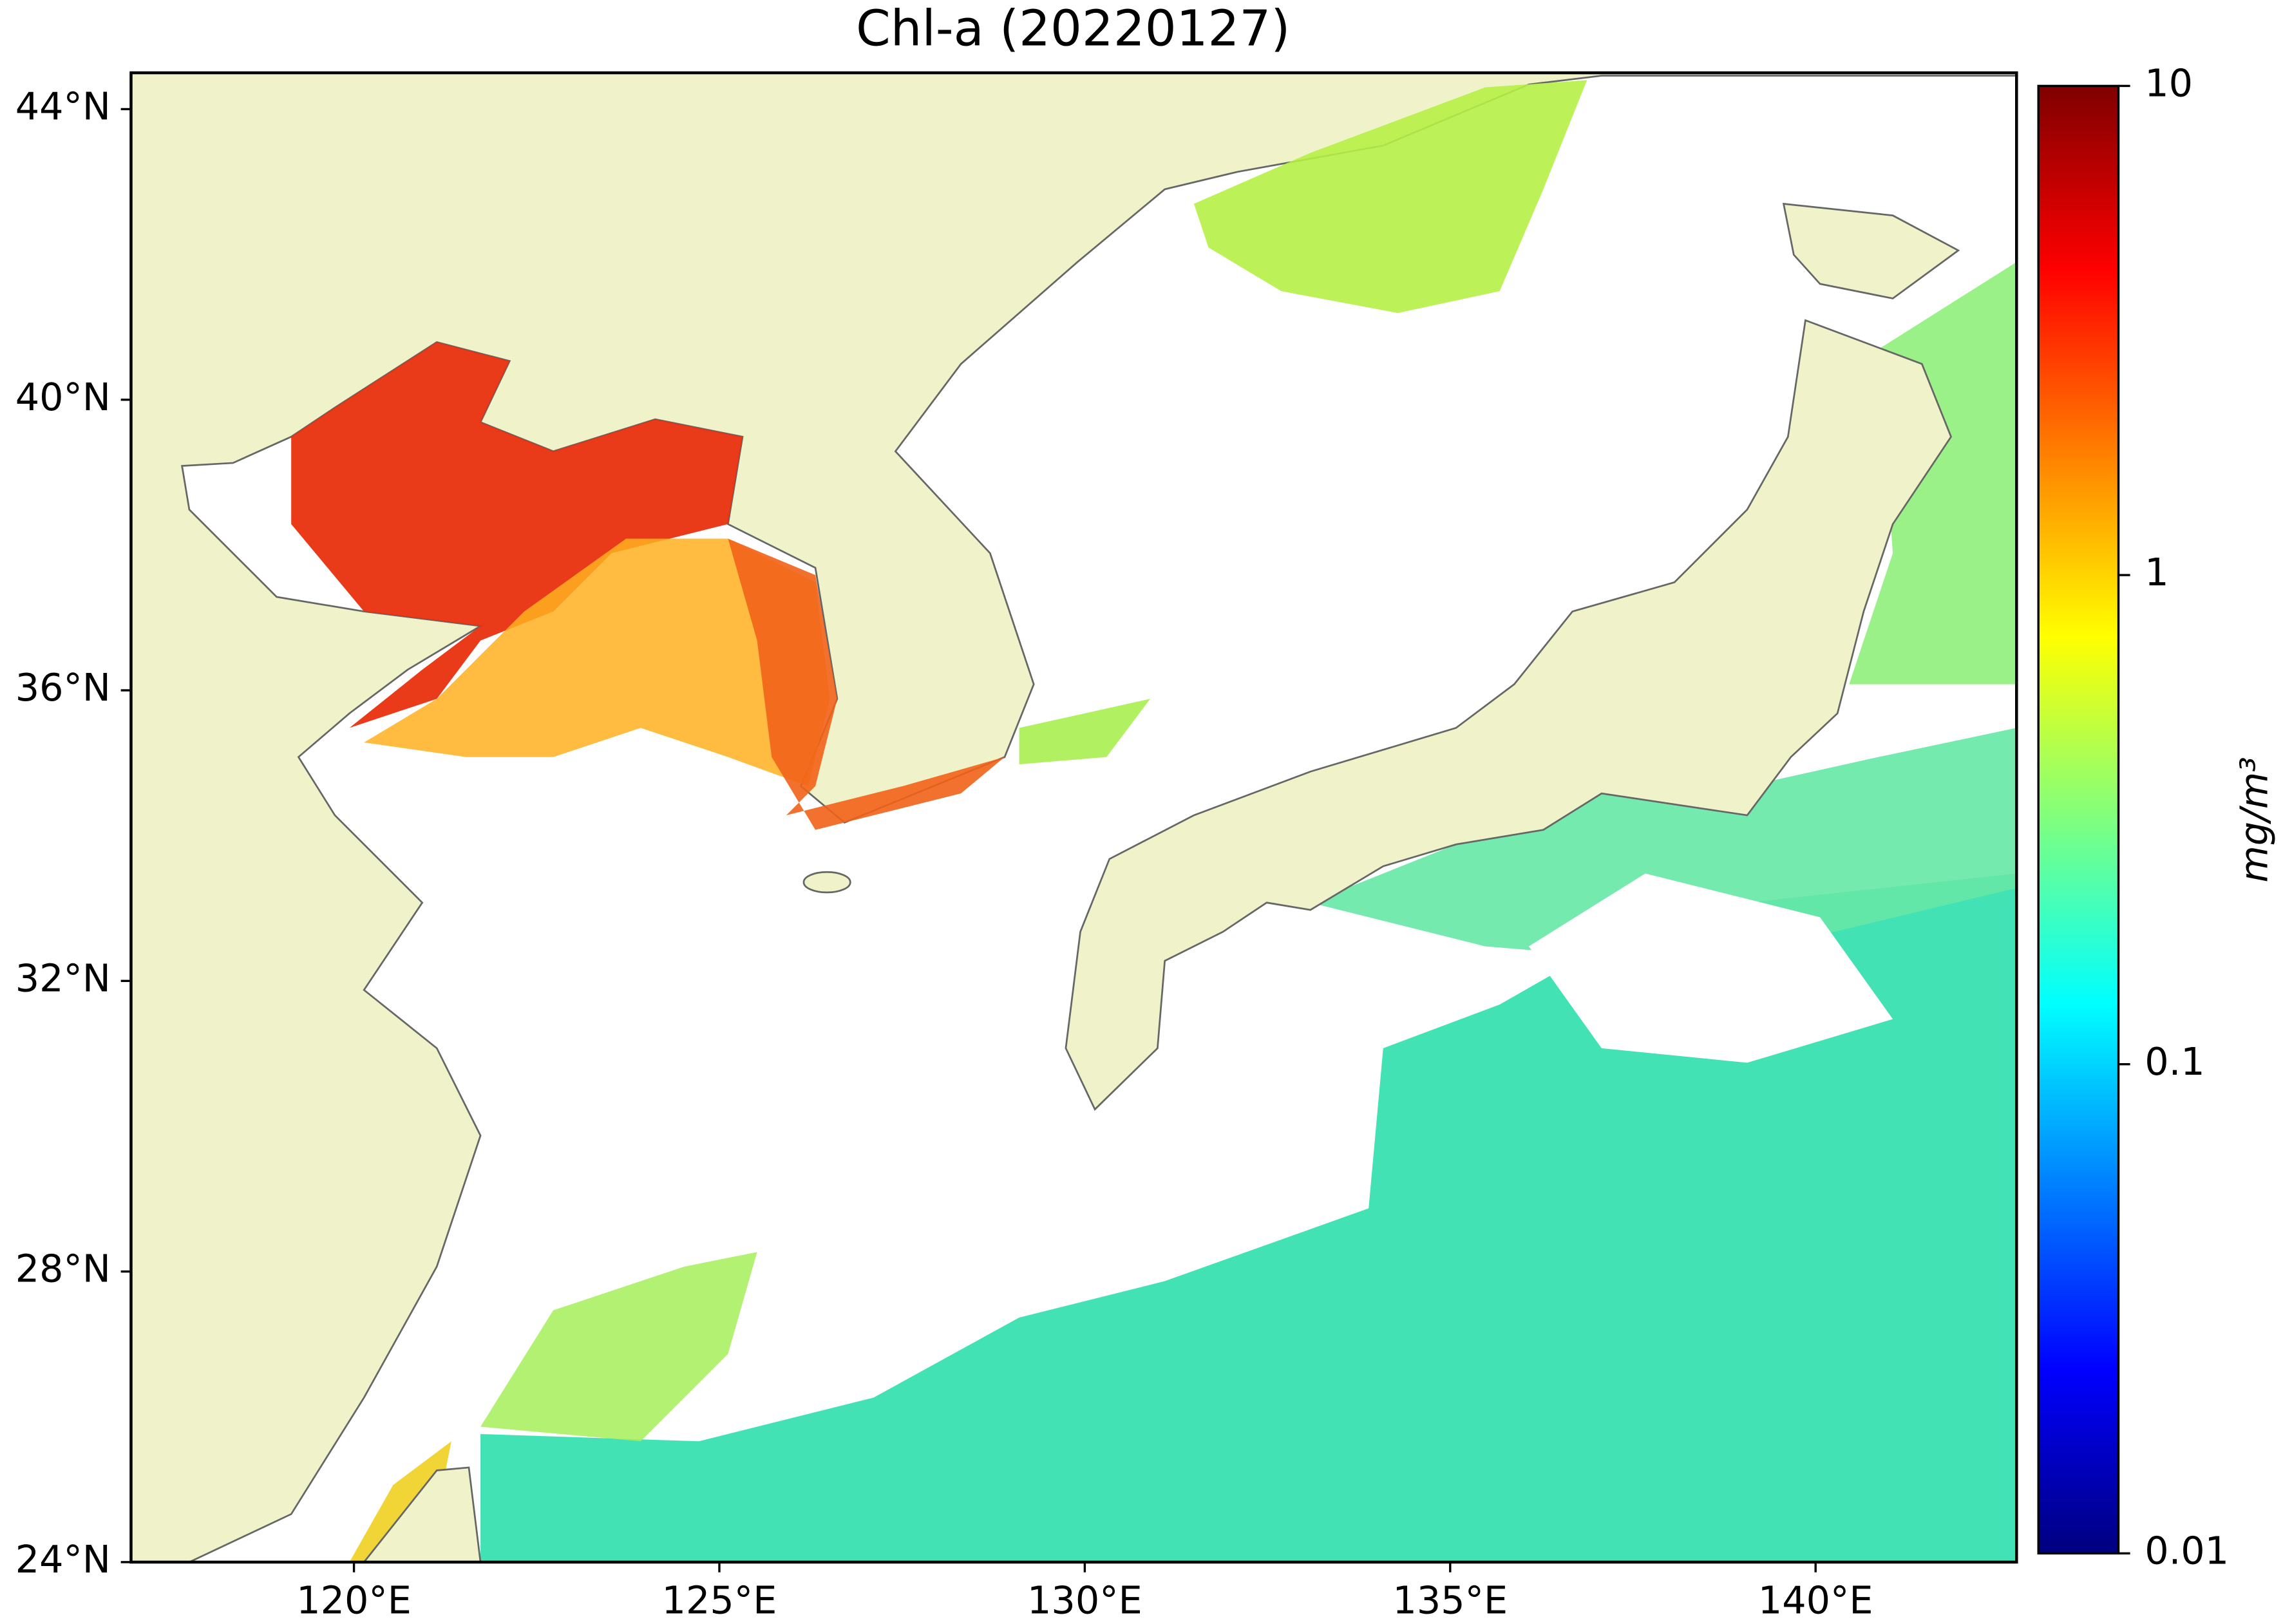 The width and height of the screenshot is (2283, 1624). What do you see at coordinates (2169, 83) in the screenshot?
I see `colorbar-tick-label: 10` at bounding box center [2169, 83].